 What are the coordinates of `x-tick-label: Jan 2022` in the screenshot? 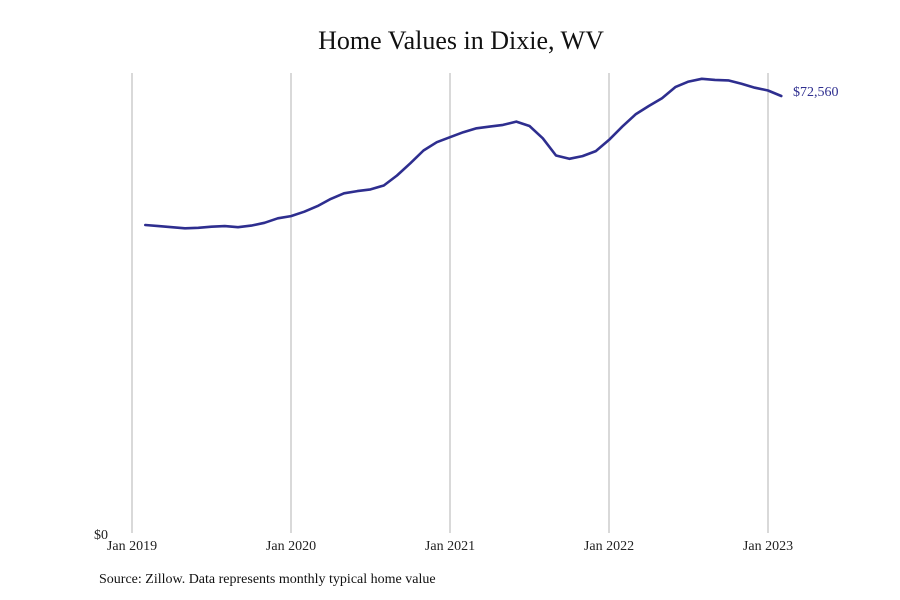 It's located at (609, 546).